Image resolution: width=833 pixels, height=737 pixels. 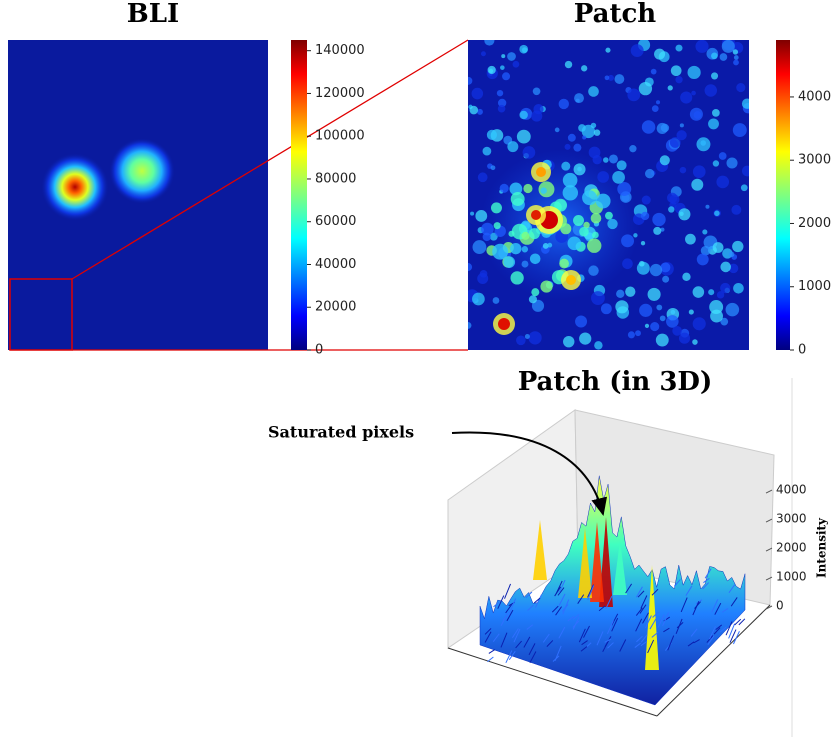 I want to click on surface, so click(x=612, y=590).